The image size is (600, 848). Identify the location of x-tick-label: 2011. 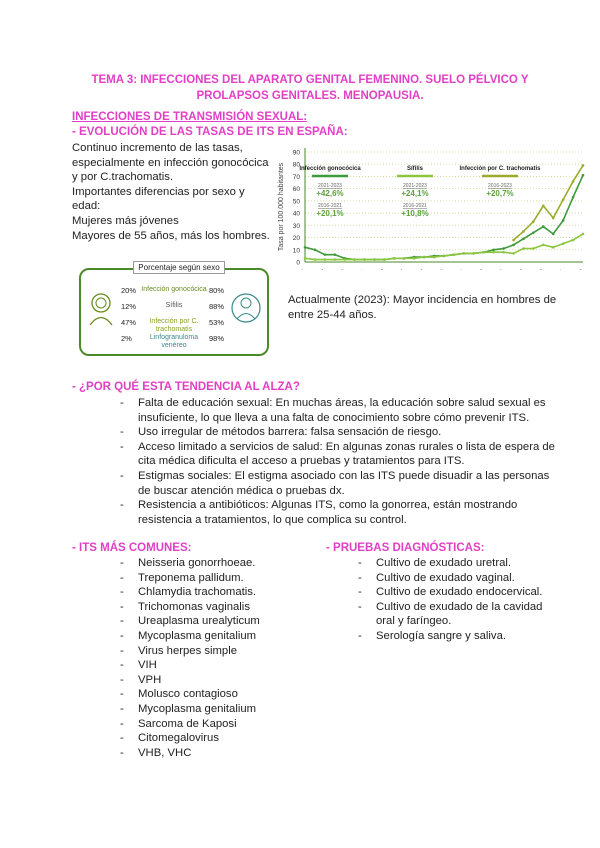
(459, 269).